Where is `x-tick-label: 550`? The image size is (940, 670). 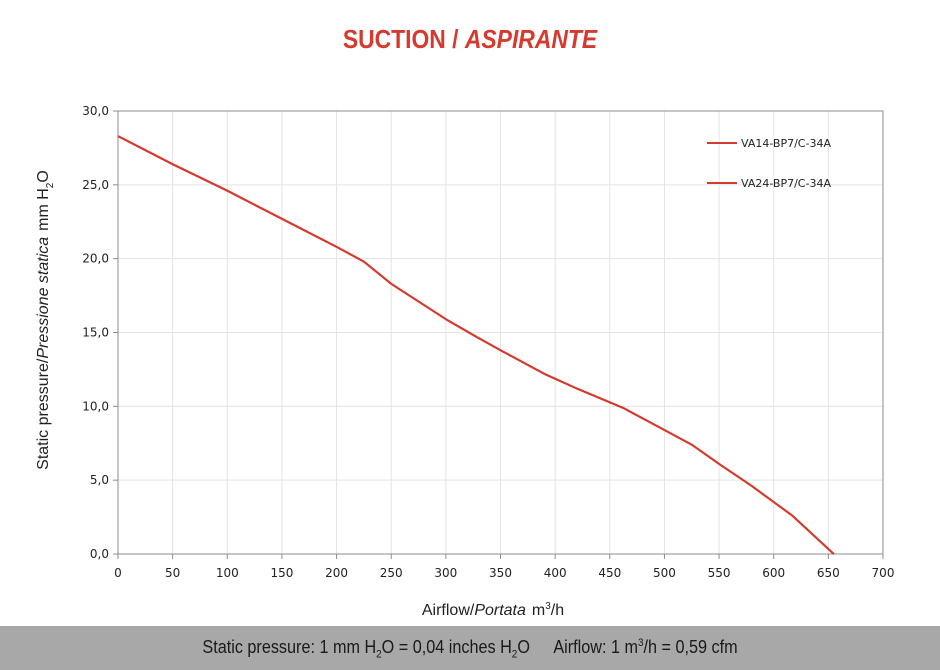
x-tick-label: 550 is located at coordinates (719, 573).